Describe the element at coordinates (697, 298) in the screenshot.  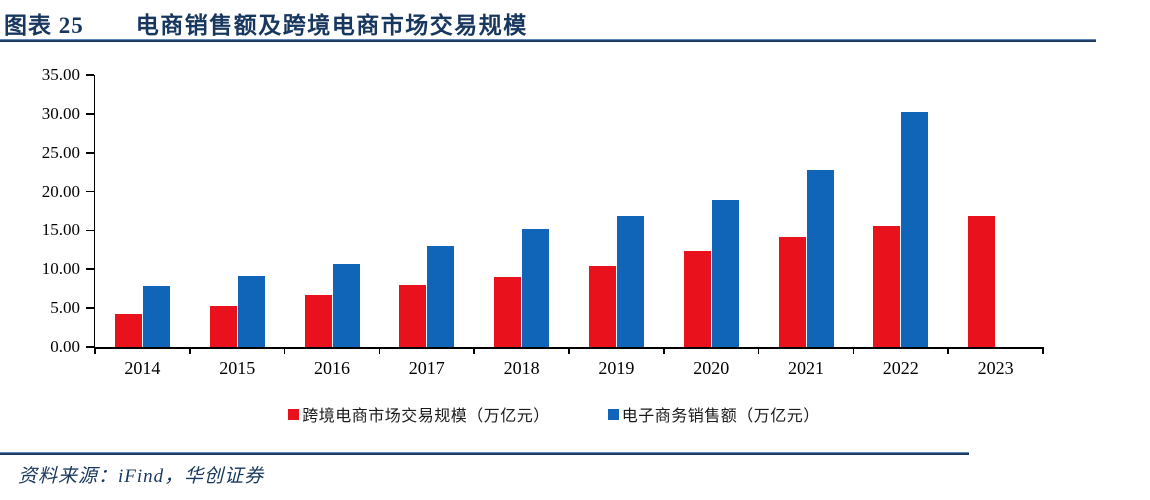
I see `bar-2020-series1` at that location.